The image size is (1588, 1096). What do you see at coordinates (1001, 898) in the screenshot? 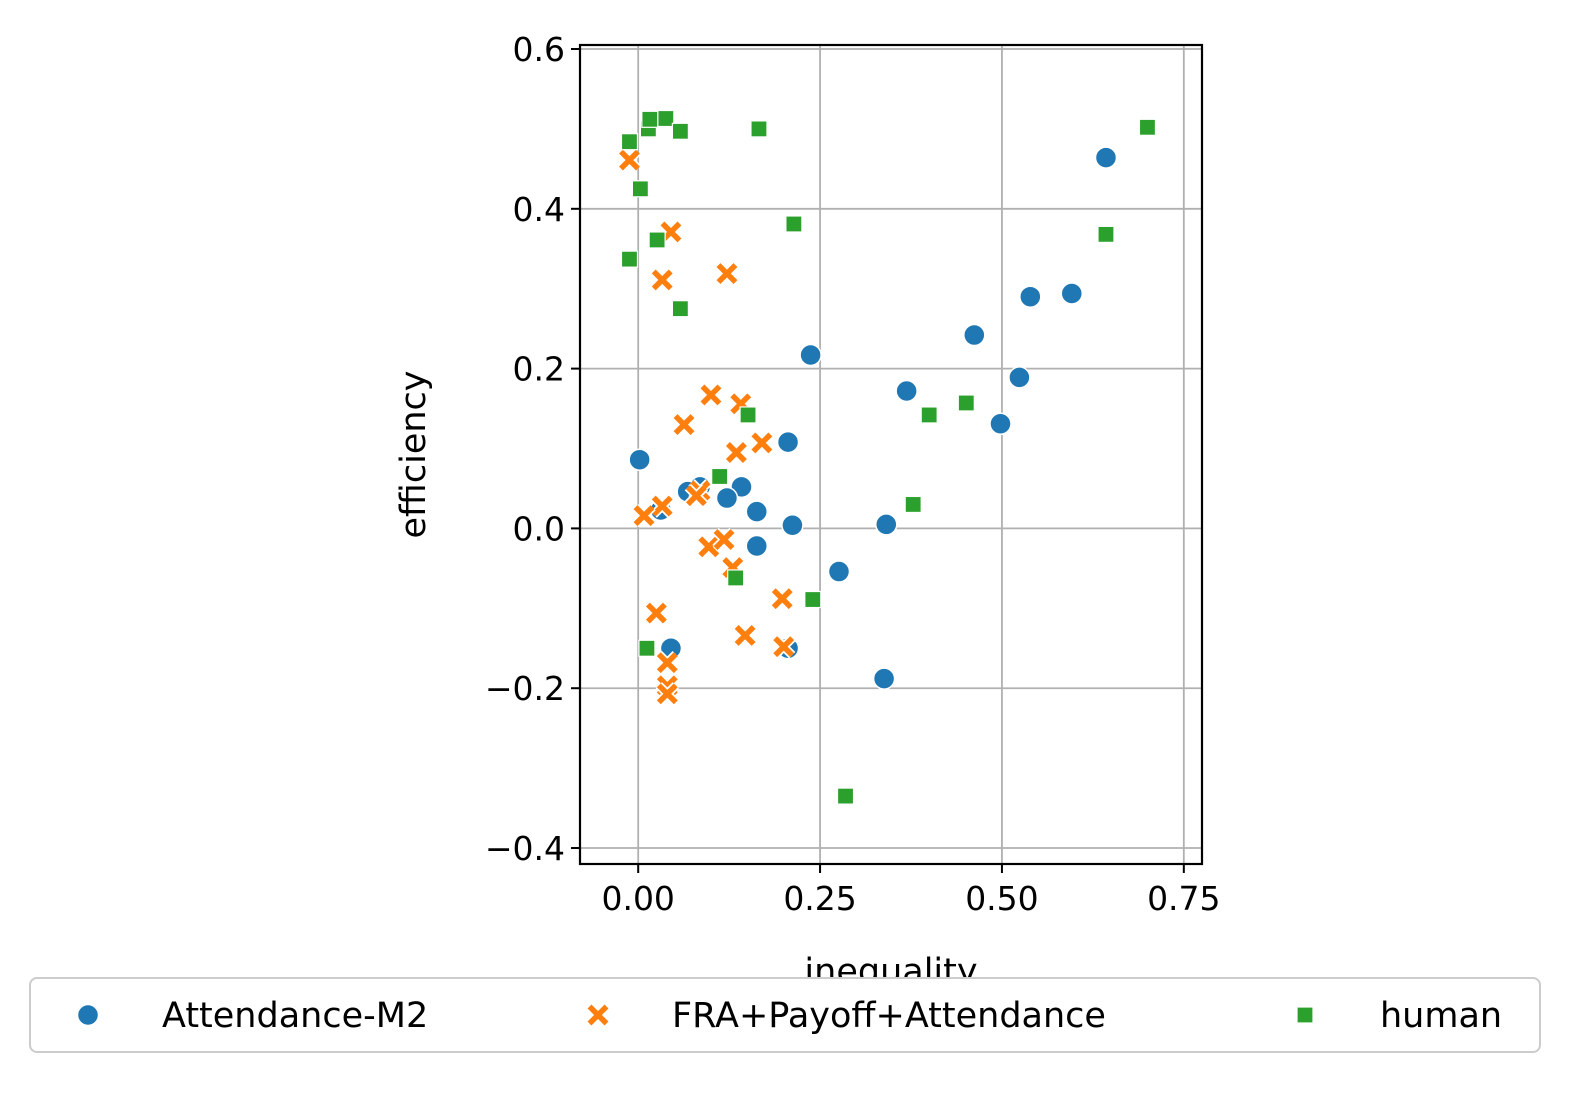
I see `x-tick-label: 0.50` at bounding box center [1001, 898].